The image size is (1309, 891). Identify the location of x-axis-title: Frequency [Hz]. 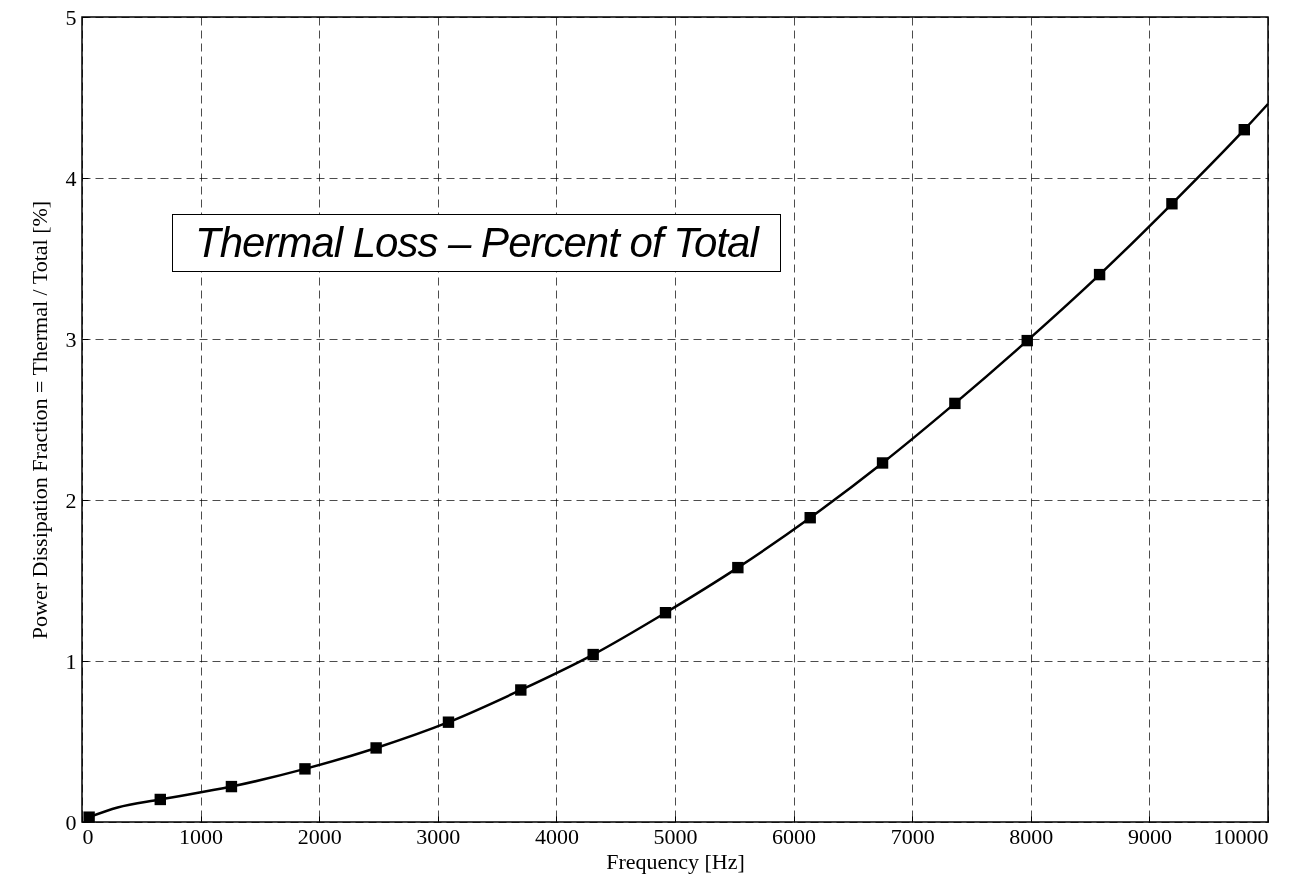
(675, 861).